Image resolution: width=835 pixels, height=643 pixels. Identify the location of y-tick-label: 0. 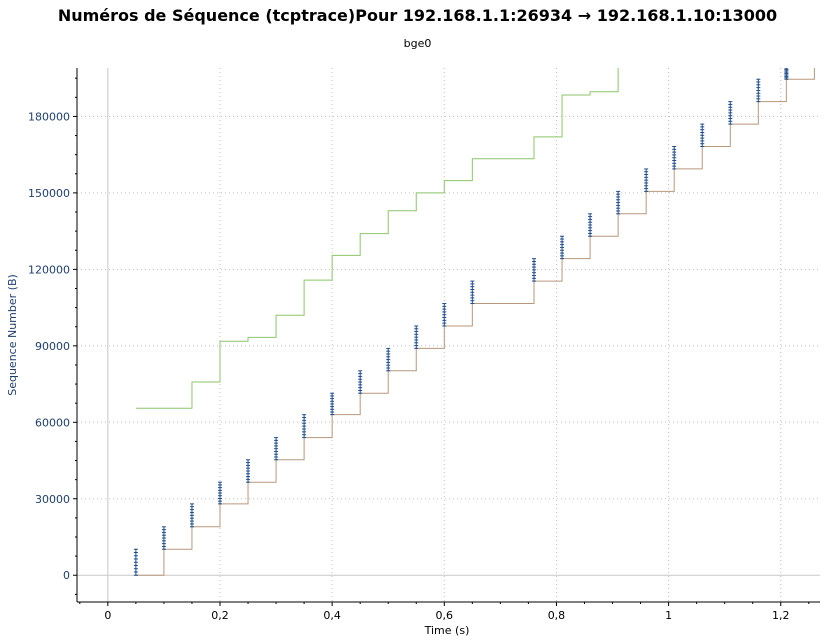
(66, 575).